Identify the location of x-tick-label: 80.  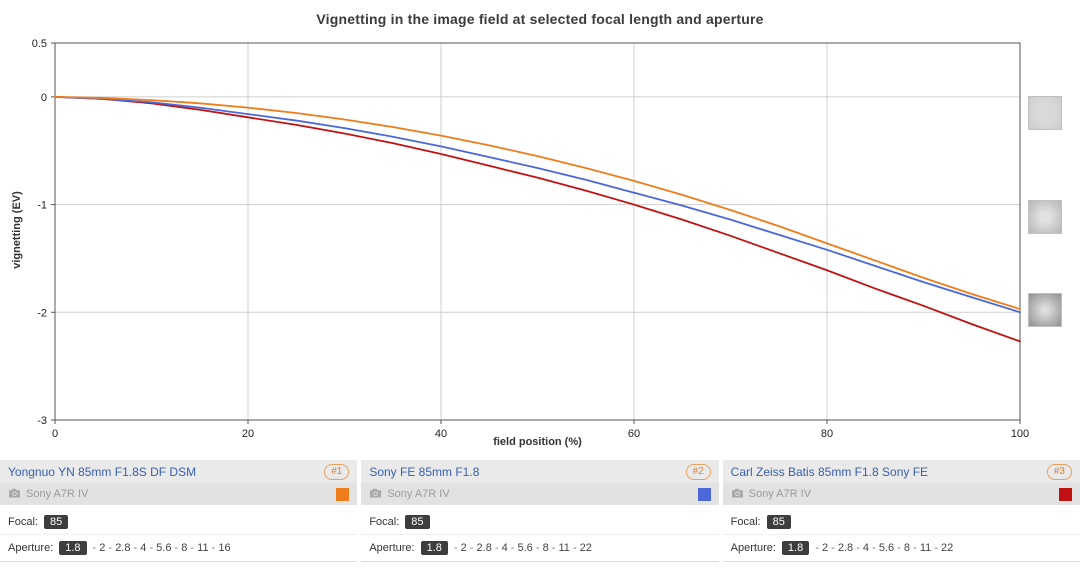
(827, 434).